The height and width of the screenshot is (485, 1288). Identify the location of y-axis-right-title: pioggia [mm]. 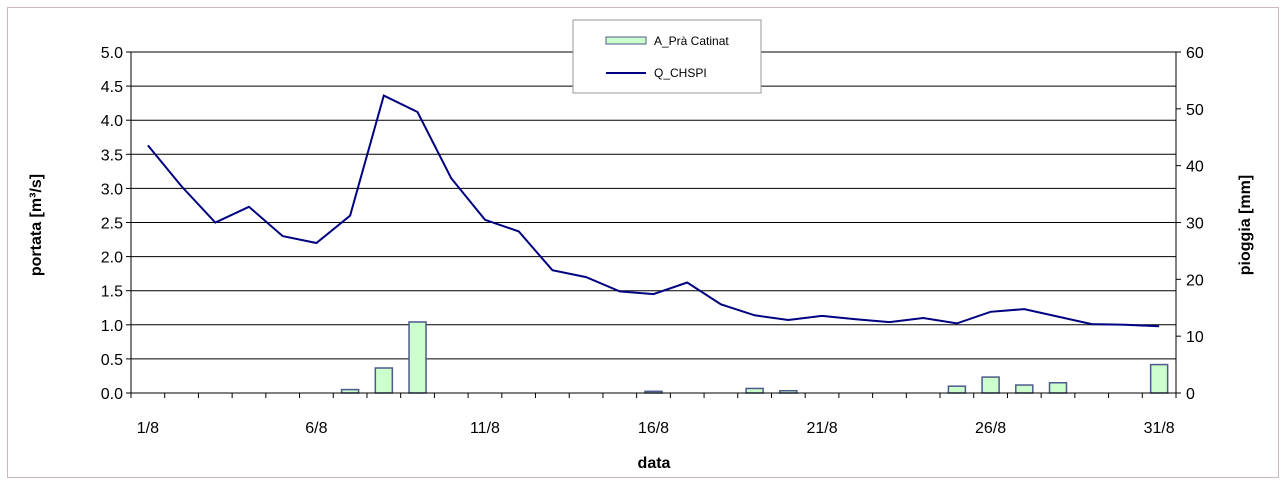
(1245, 225).